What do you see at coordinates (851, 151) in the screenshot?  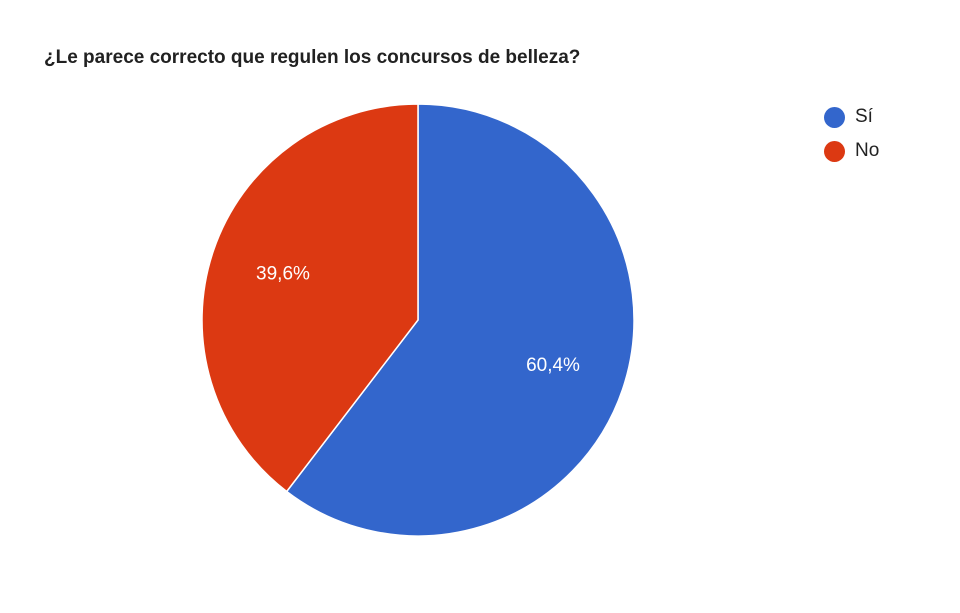 I see `legend-item-no: No` at bounding box center [851, 151].